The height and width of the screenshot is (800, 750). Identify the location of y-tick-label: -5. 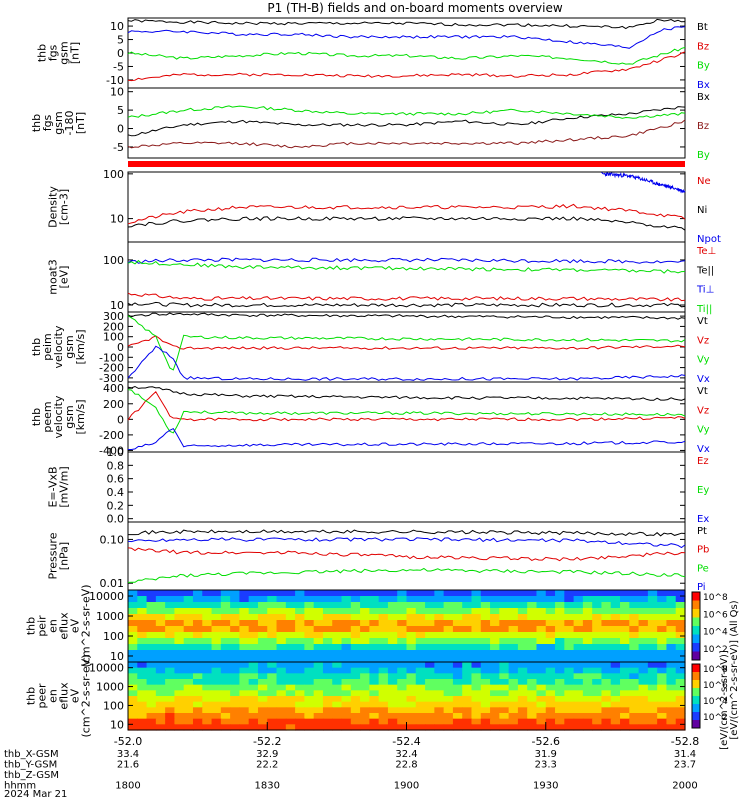
(118, 147).